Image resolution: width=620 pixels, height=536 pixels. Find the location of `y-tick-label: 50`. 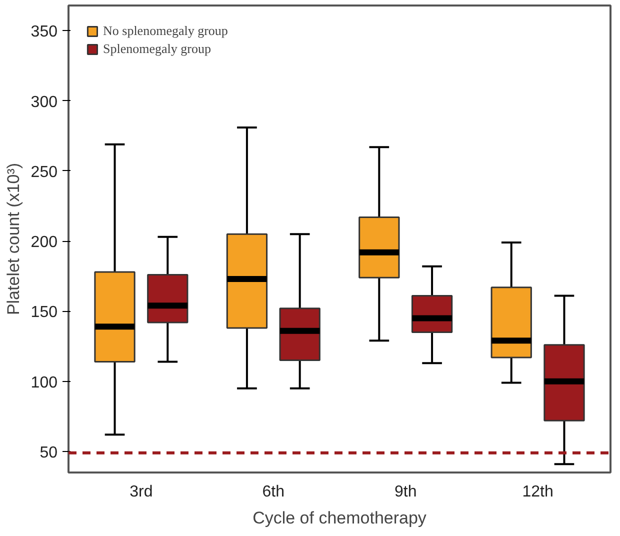

y-tick-label: 50 is located at coordinates (49, 453).